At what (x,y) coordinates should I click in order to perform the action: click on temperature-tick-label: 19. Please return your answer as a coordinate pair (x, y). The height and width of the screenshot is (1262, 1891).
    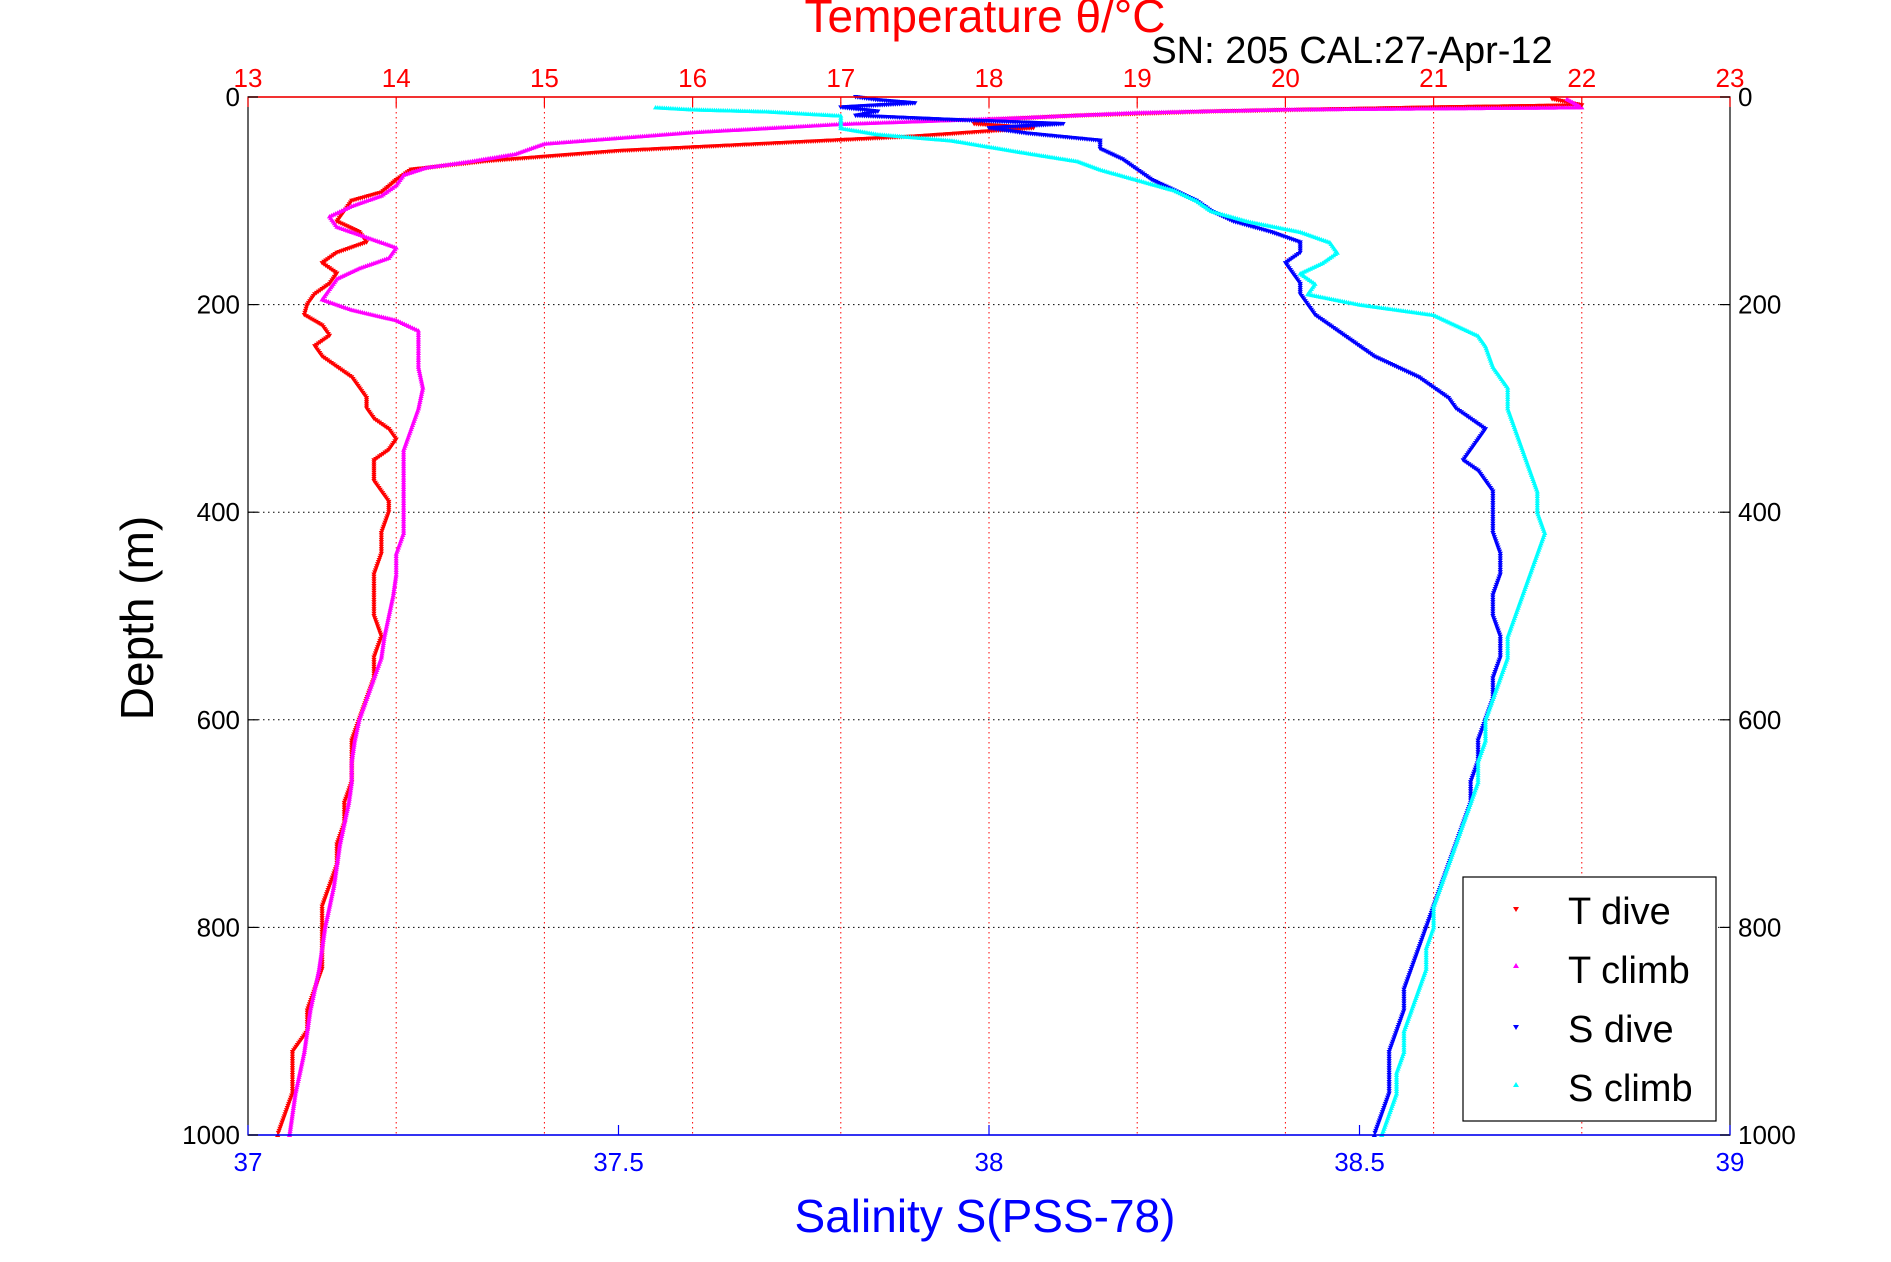
    Looking at the image, I should click on (1137, 78).